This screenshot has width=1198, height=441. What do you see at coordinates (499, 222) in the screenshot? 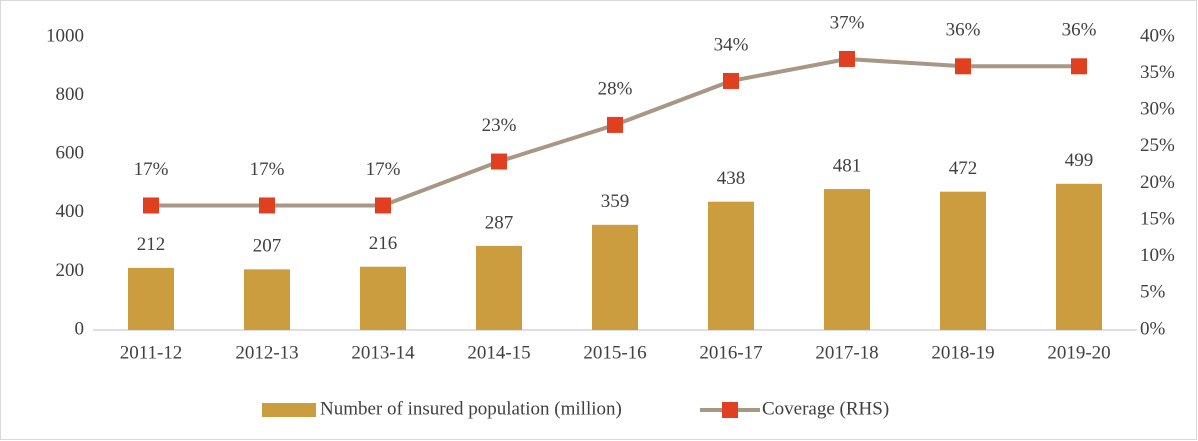
I see `bar-value-label: 287` at bounding box center [499, 222].